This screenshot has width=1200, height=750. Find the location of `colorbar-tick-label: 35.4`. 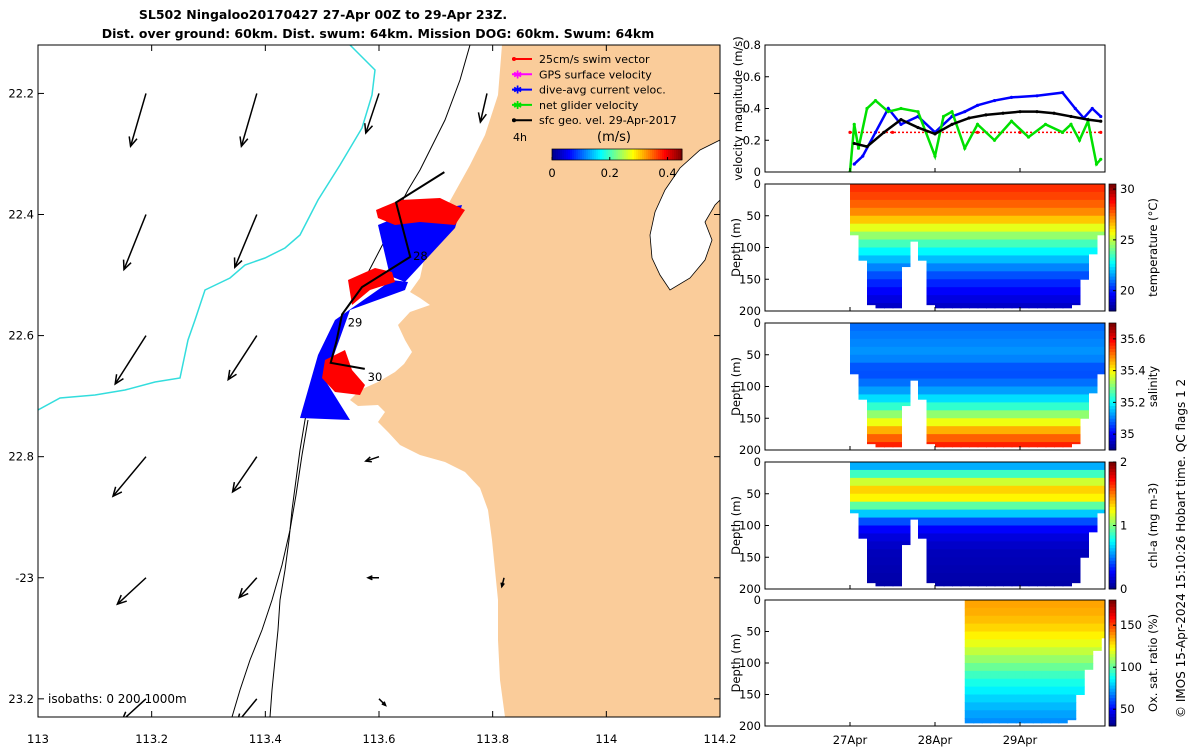

colorbar-tick-label: 35.4 is located at coordinates (1133, 371).